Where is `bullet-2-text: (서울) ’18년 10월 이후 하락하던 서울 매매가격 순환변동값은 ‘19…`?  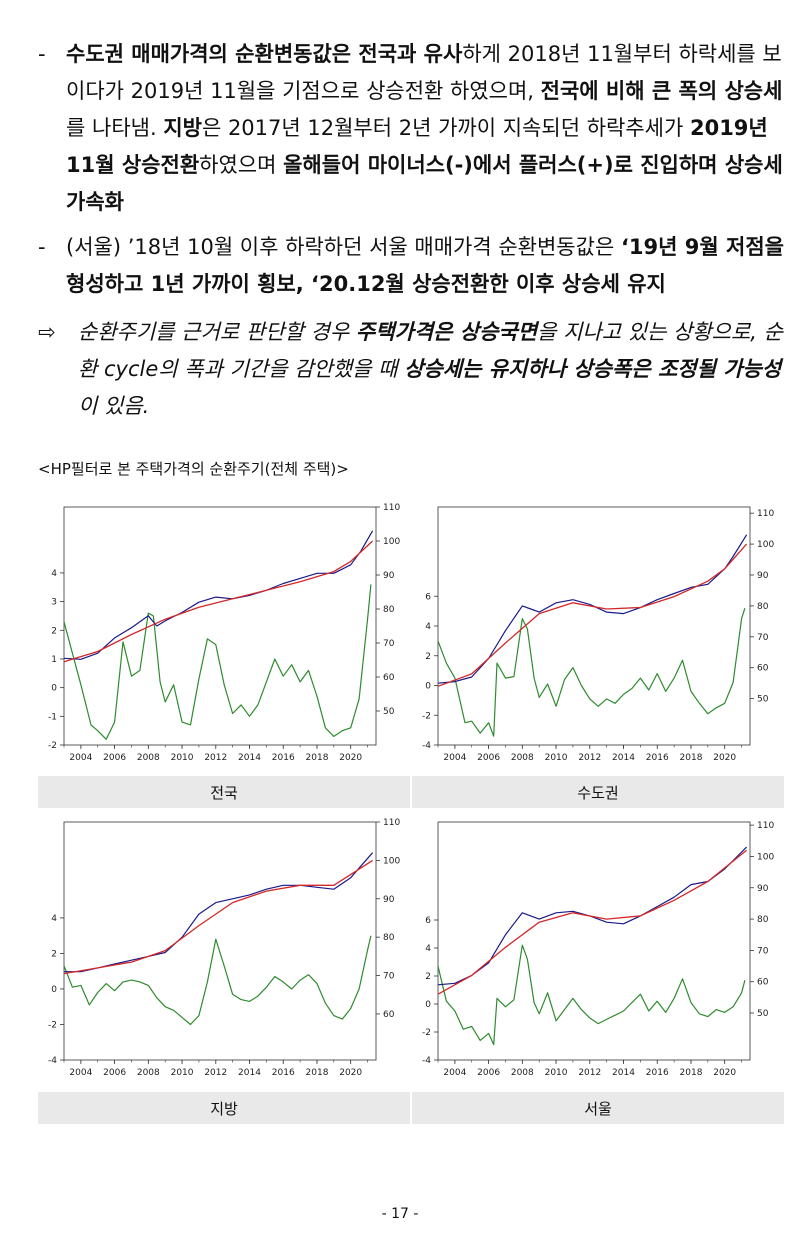
bullet-2-text: (서울) ’18년 10월 이후 하락하던 서울 매매가격 순환변동값은 ‘19… is located at coordinates (427, 266).